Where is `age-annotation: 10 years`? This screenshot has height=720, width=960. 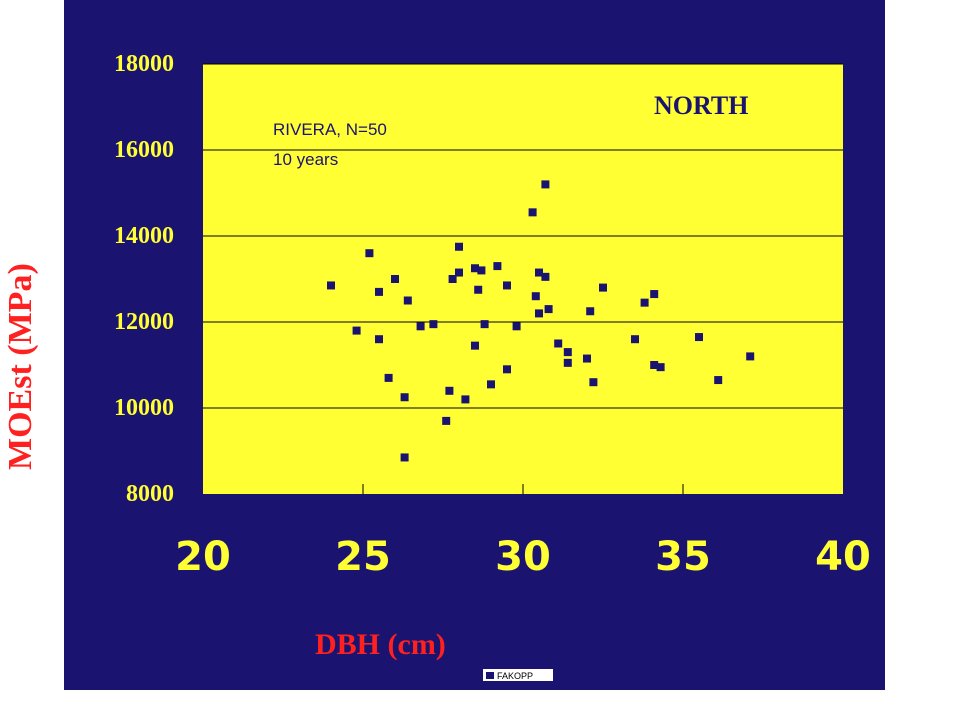
age-annotation: 10 years is located at coordinates (306, 159).